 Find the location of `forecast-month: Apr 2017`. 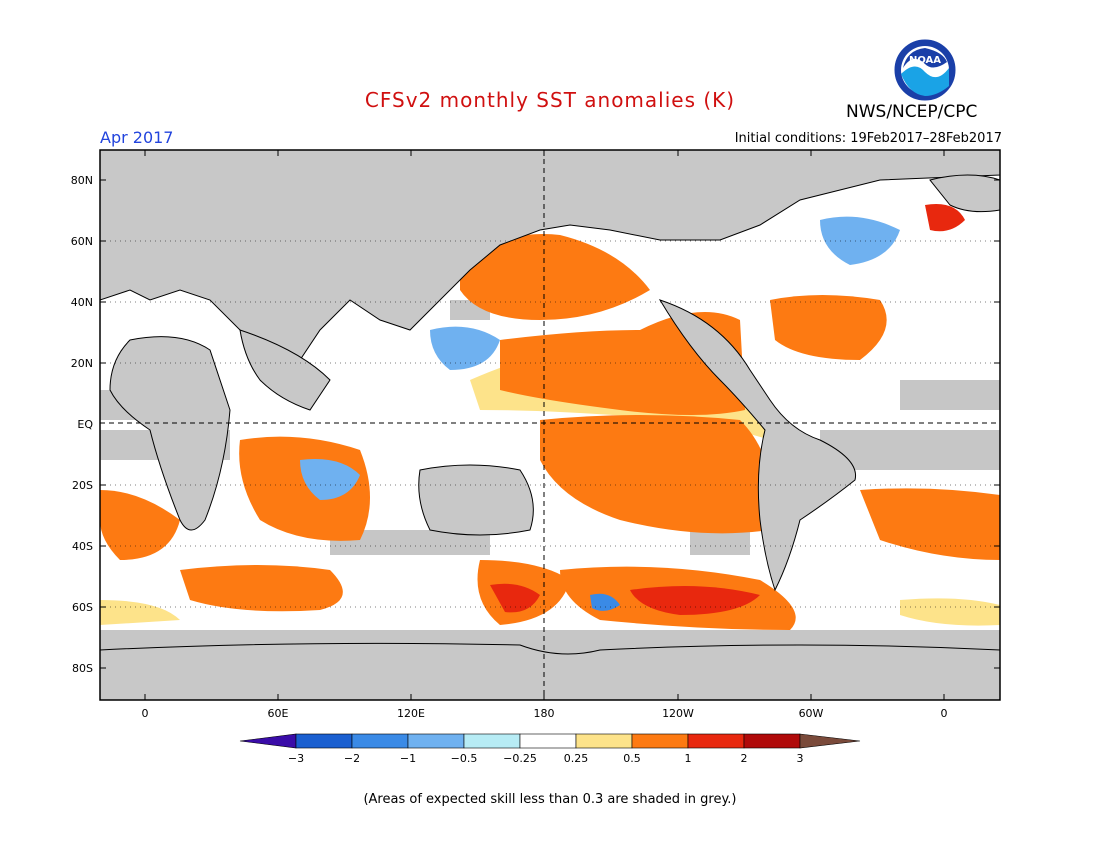

forecast-month: Apr 2017 is located at coordinates (137, 137).